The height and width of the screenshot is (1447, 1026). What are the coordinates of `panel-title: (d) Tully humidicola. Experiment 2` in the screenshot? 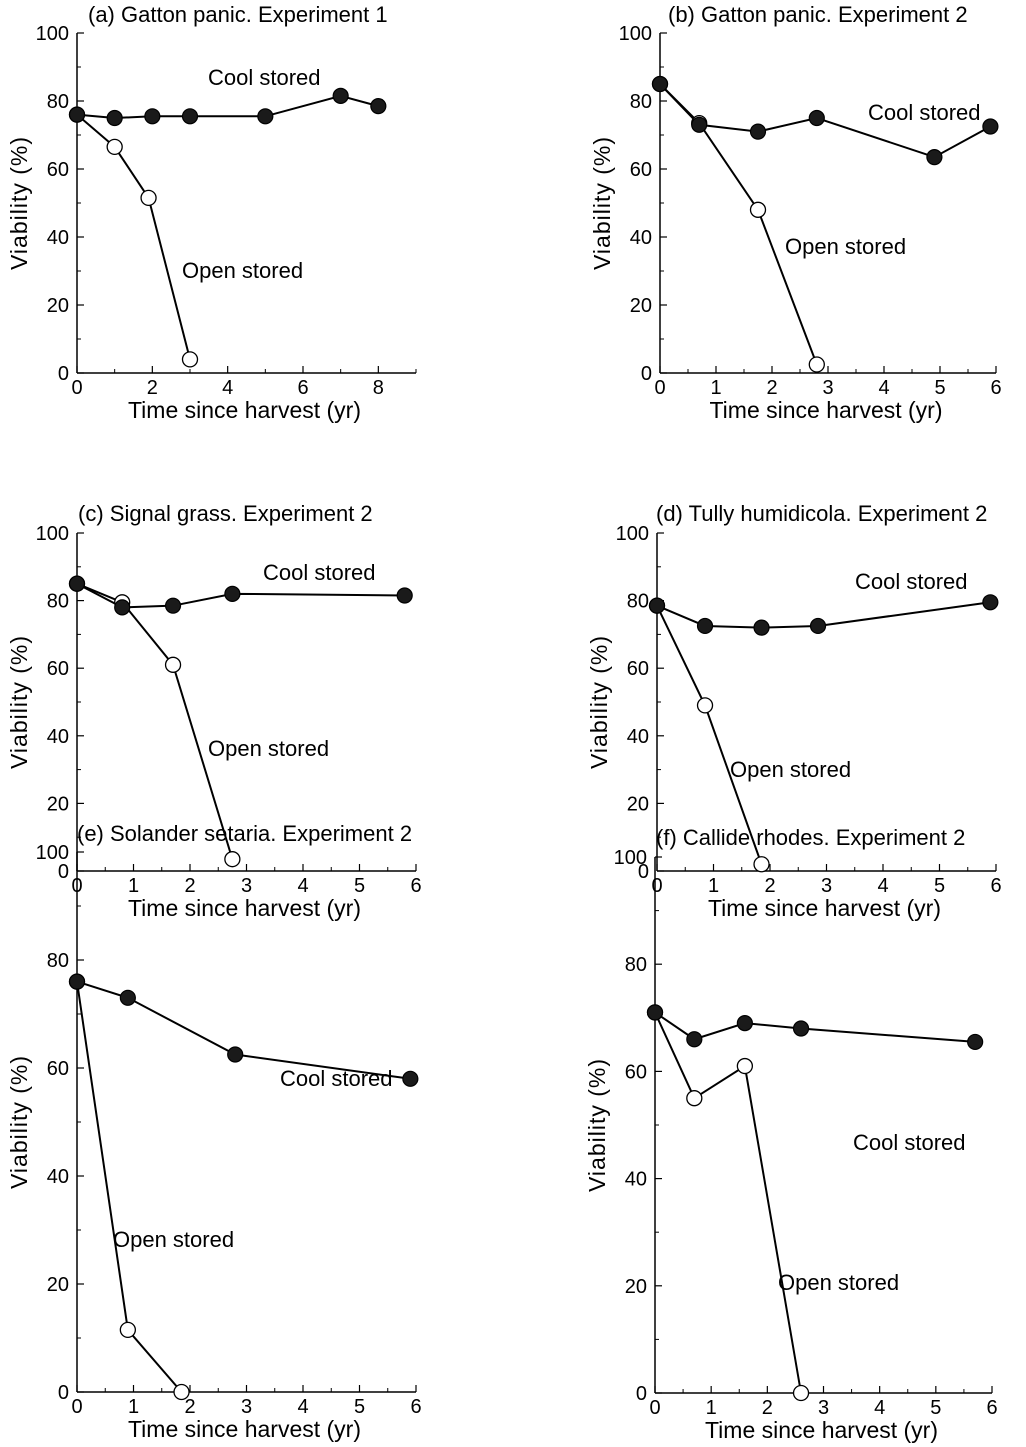 It's located at (821, 513).